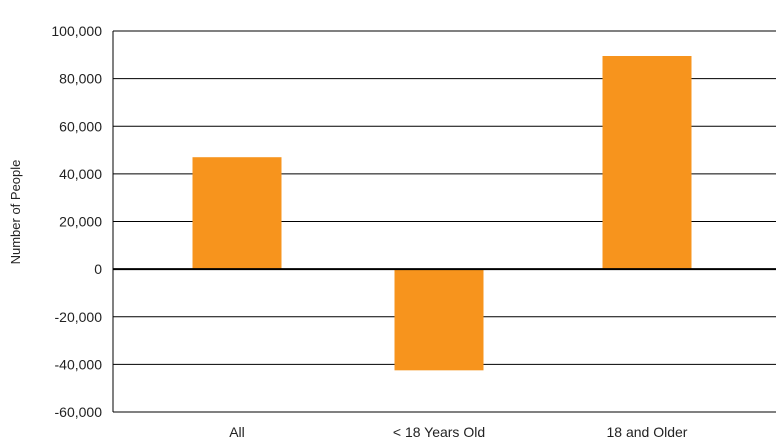  Describe the element at coordinates (79, 412) in the screenshot. I see `y-tick-label: -60,000` at that location.